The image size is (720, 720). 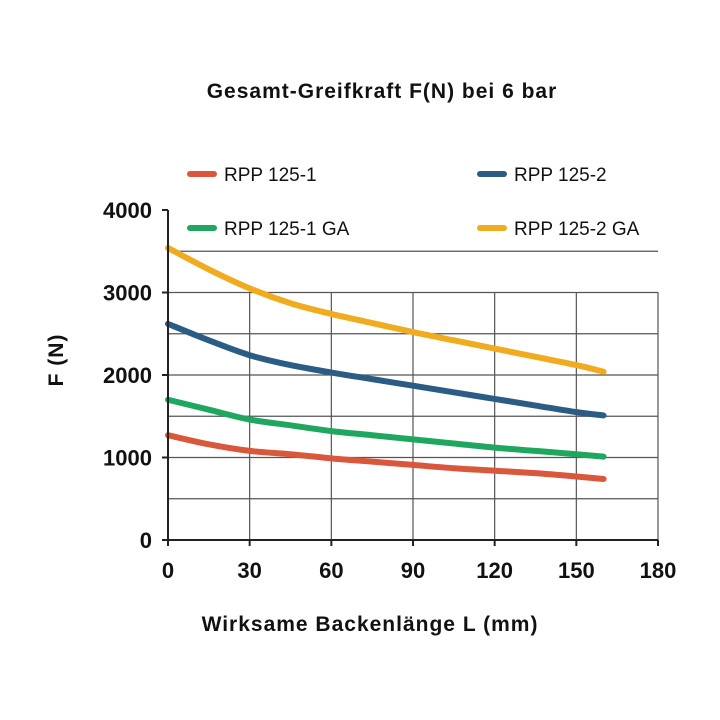 What do you see at coordinates (127, 458) in the screenshot?
I see `y-tick-label: 1000` at bounding box center [127, 458].